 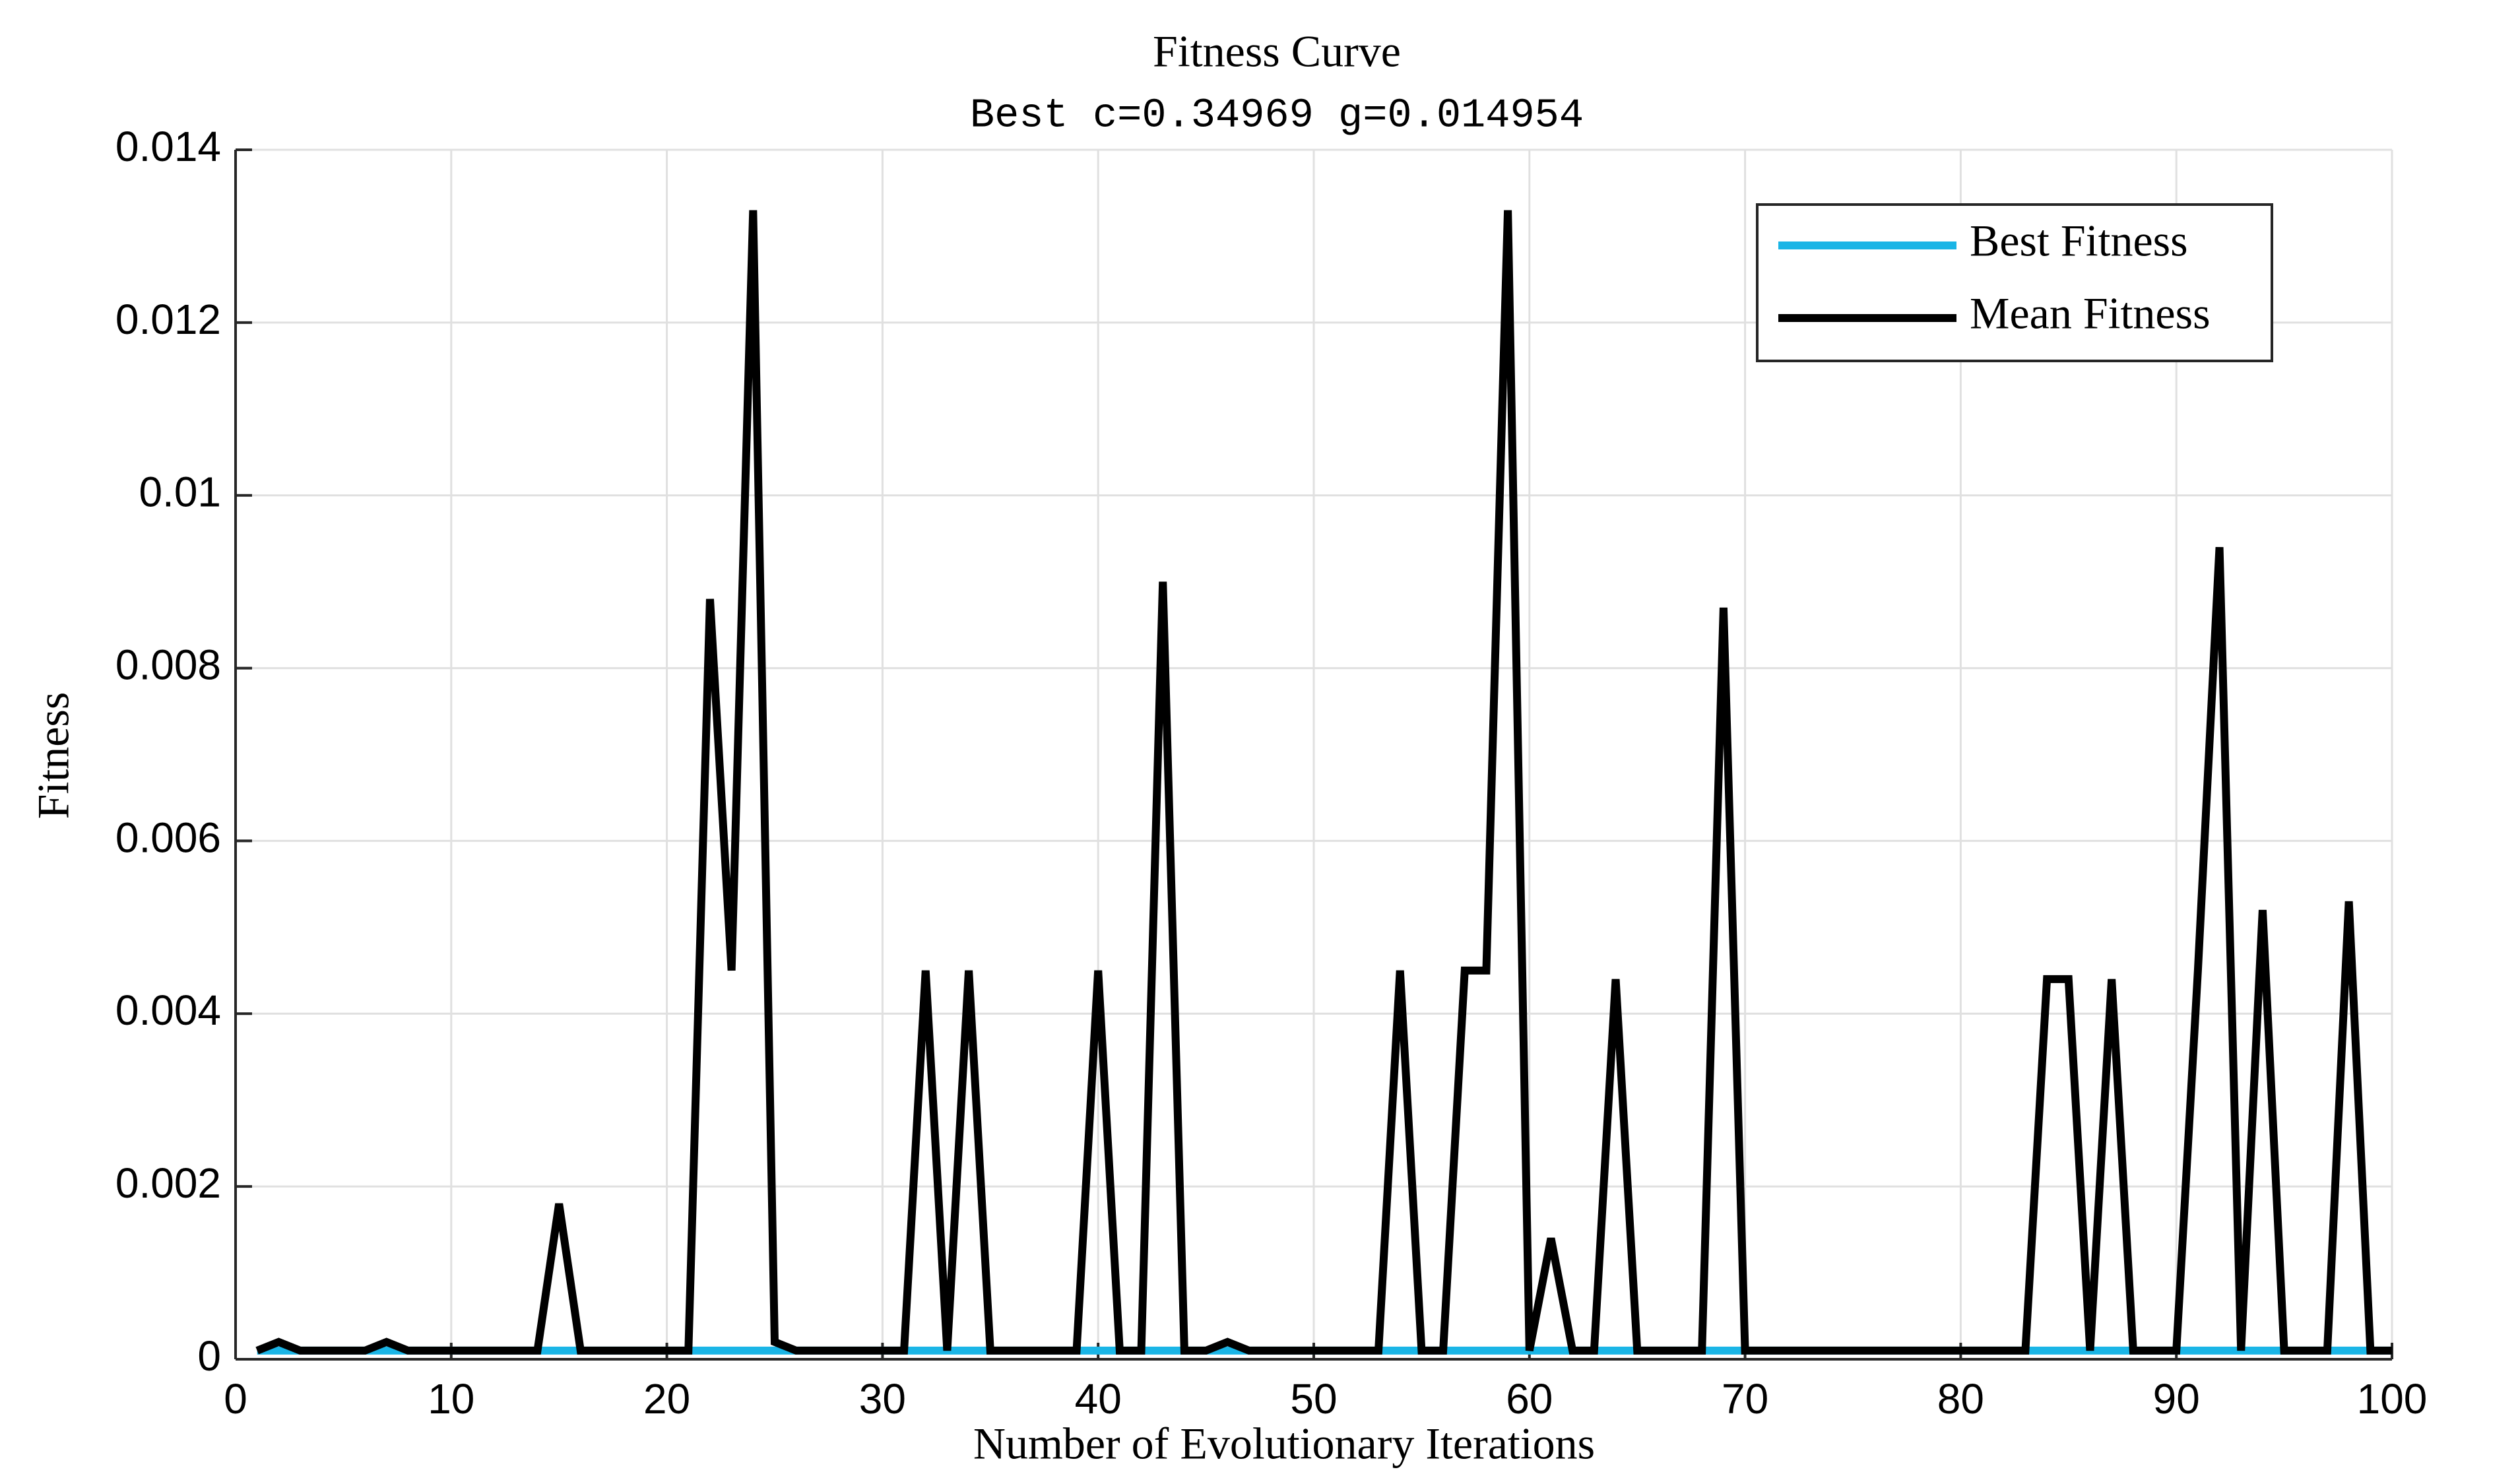 I want to click on y-tick-label: 0.008, so click(x=168, y=664).